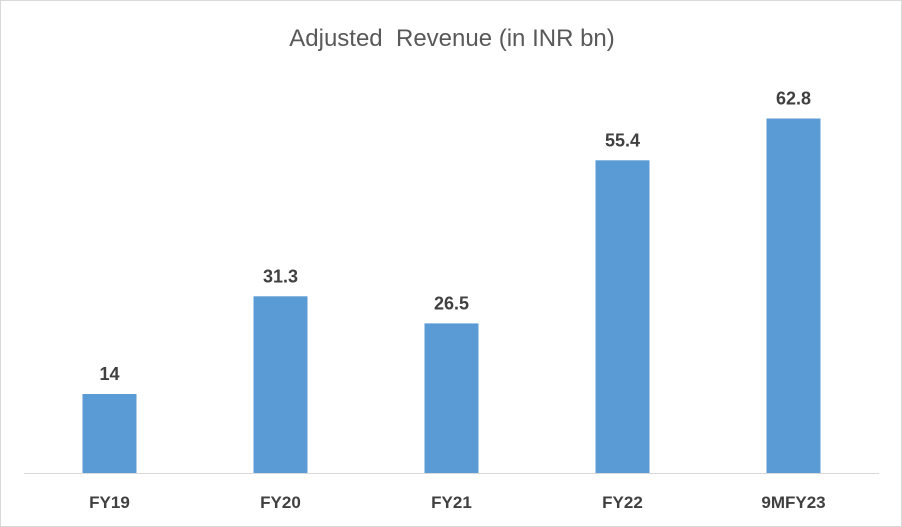  What do you see at coordinates (280, 384) in the screenshot?
I see `bar-fy20` at bounding box center [280, 384].